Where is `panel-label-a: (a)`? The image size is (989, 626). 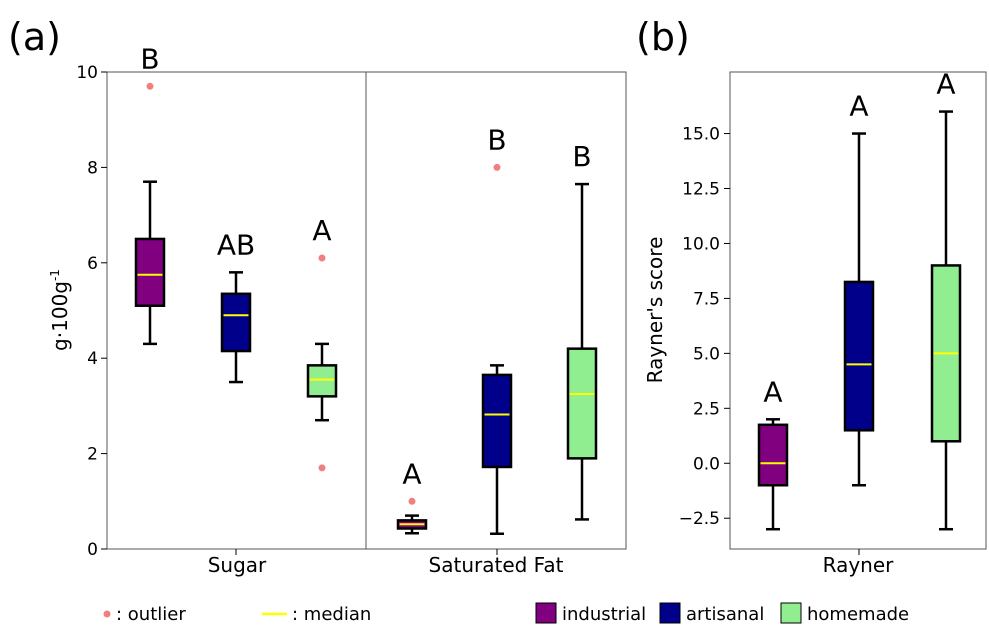 panel-label-a: (a) is located at coordinates (34, 37).